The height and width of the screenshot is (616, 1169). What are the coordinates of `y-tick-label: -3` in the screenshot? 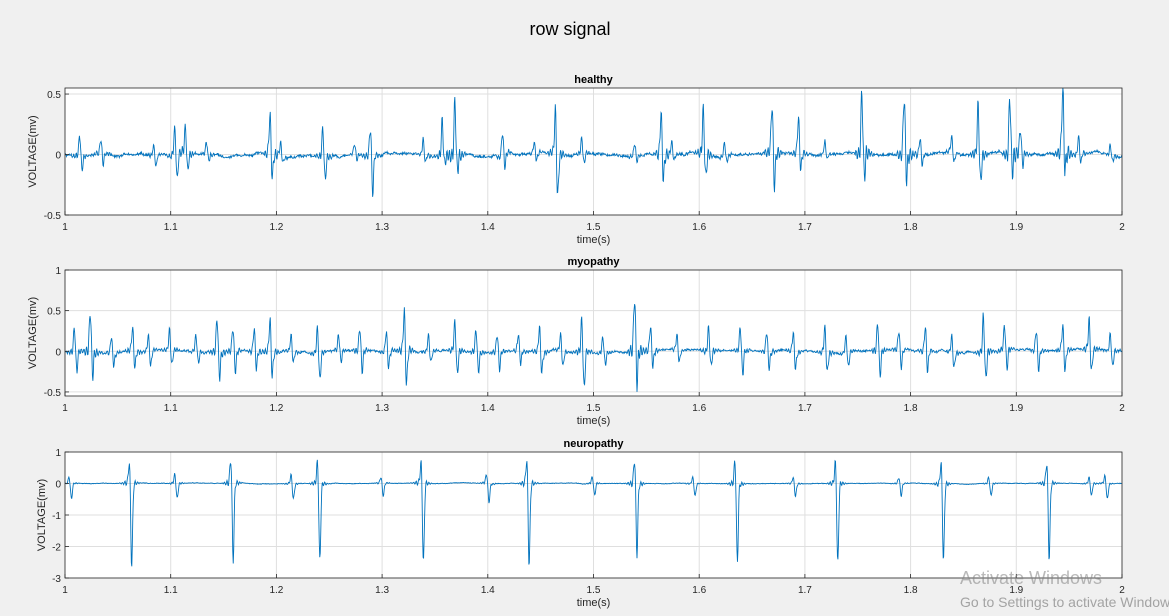 It's located at (56, 579).